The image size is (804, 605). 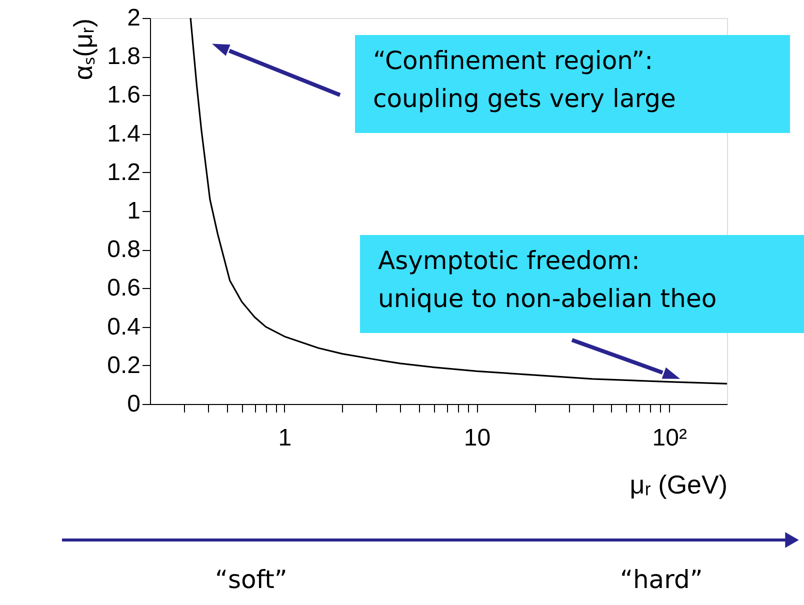 I want to click on text: “soft”, so click(x=251, y=579).